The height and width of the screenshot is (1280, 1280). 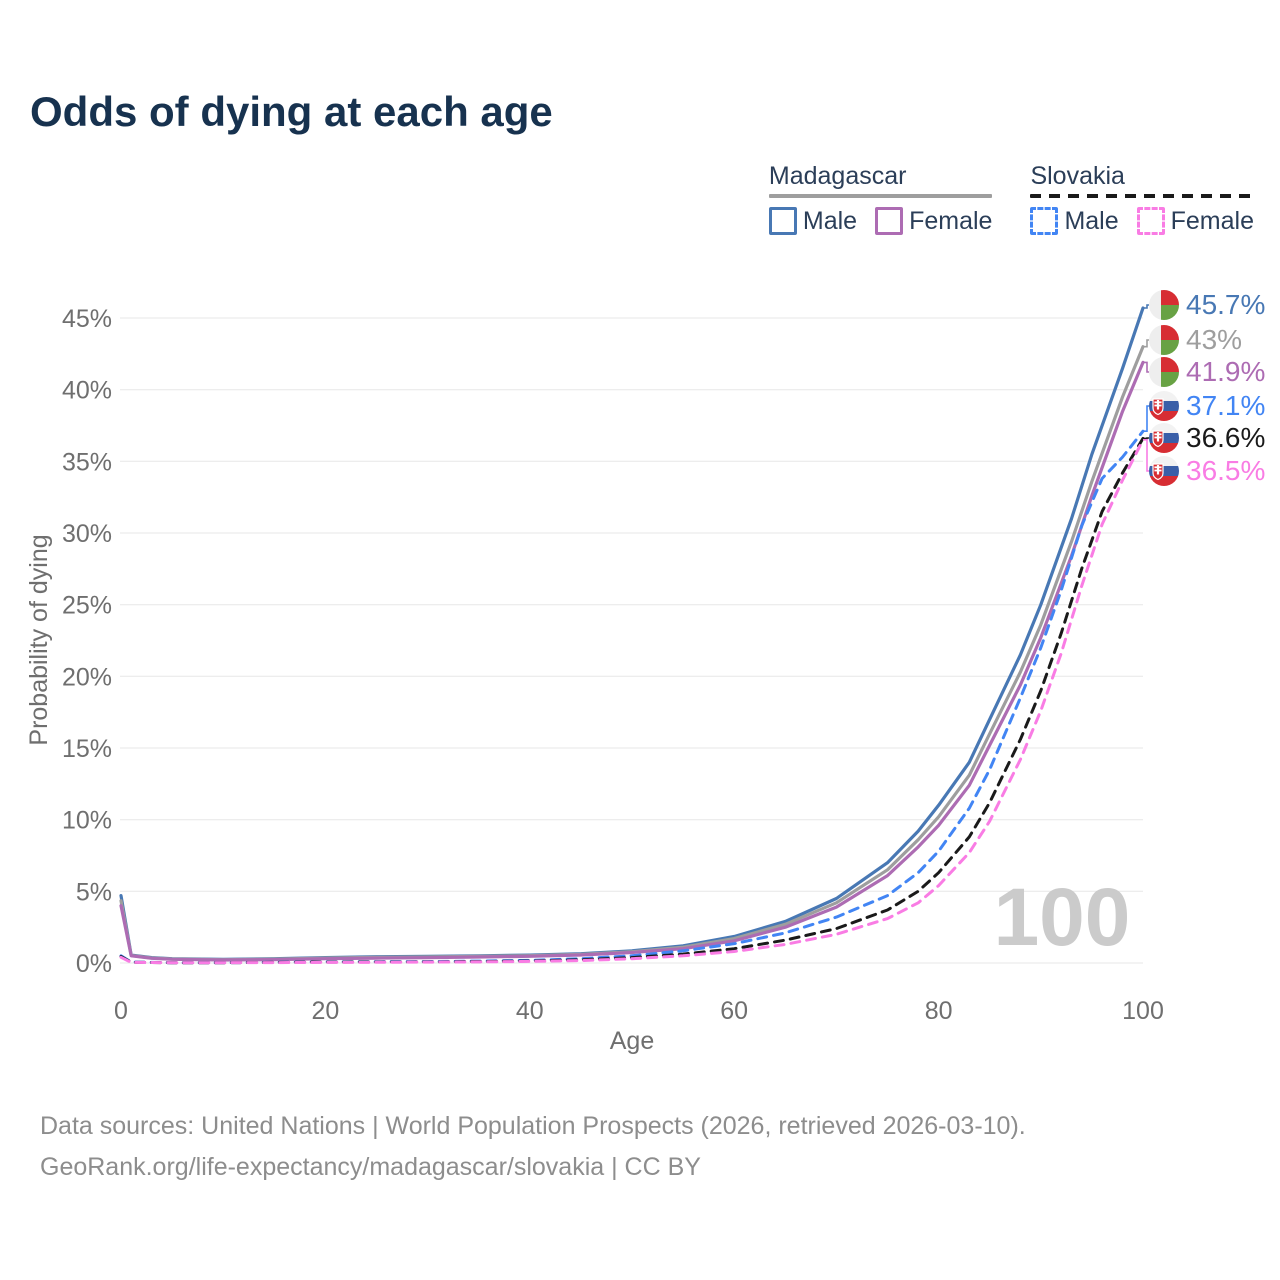 What do you see at coordinates (1142, 199) in the screenshot?
I see `legend-group-slovakia: Slovakia Male Female` at bounding box center [1142, 199].